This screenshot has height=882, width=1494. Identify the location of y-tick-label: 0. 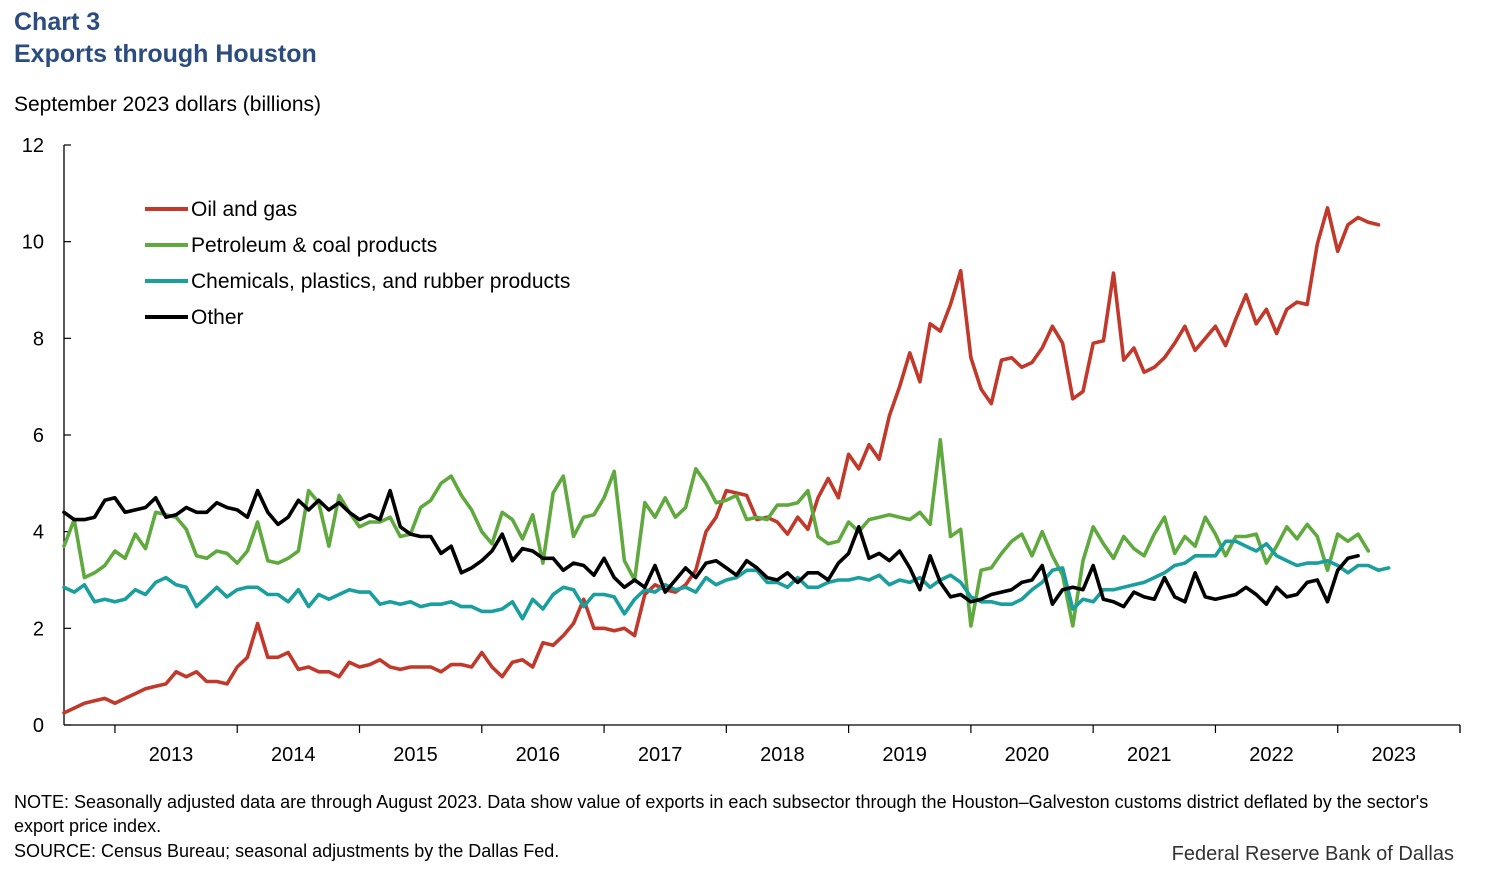
(38, 726).